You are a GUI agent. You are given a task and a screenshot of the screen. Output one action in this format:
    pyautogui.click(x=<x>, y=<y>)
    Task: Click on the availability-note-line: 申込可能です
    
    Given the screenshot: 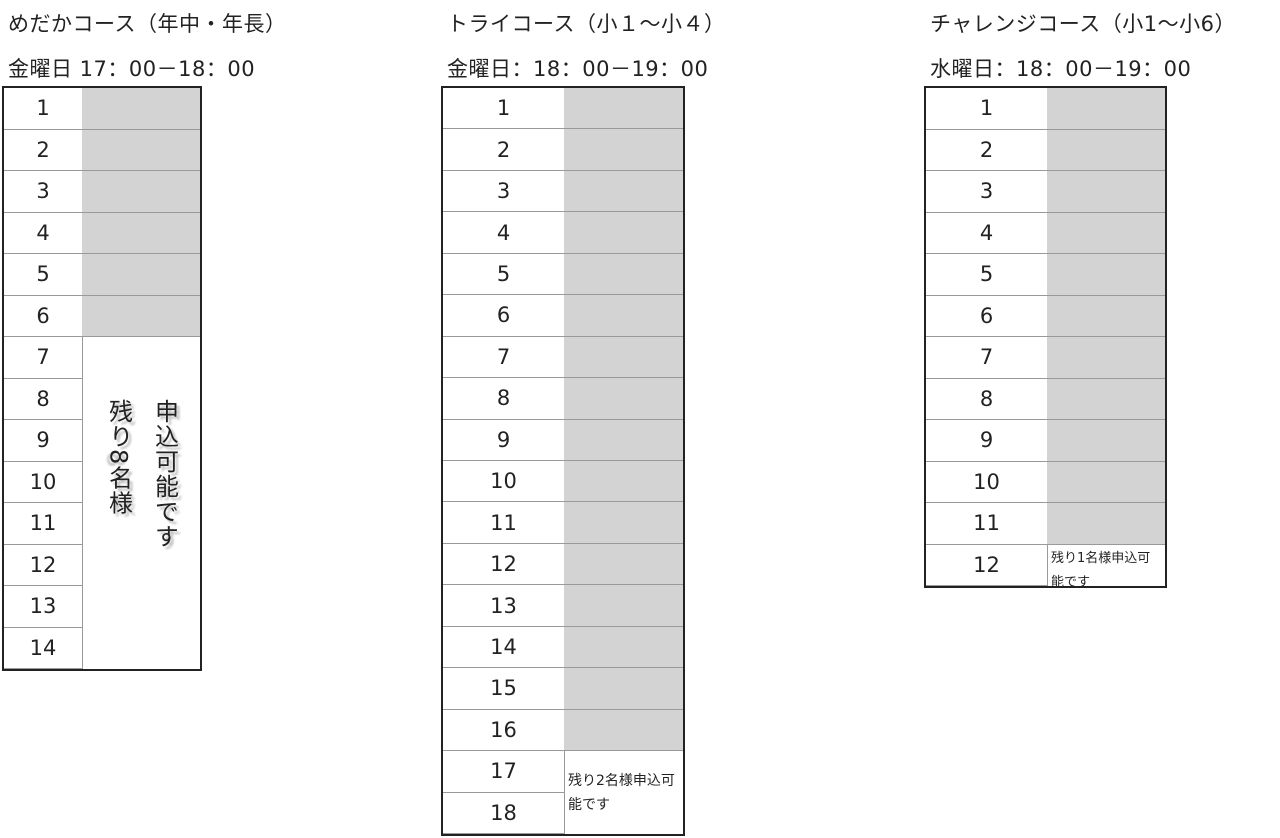 What is the action you would take?
    pyautogui.click(x=164, y=474)
    